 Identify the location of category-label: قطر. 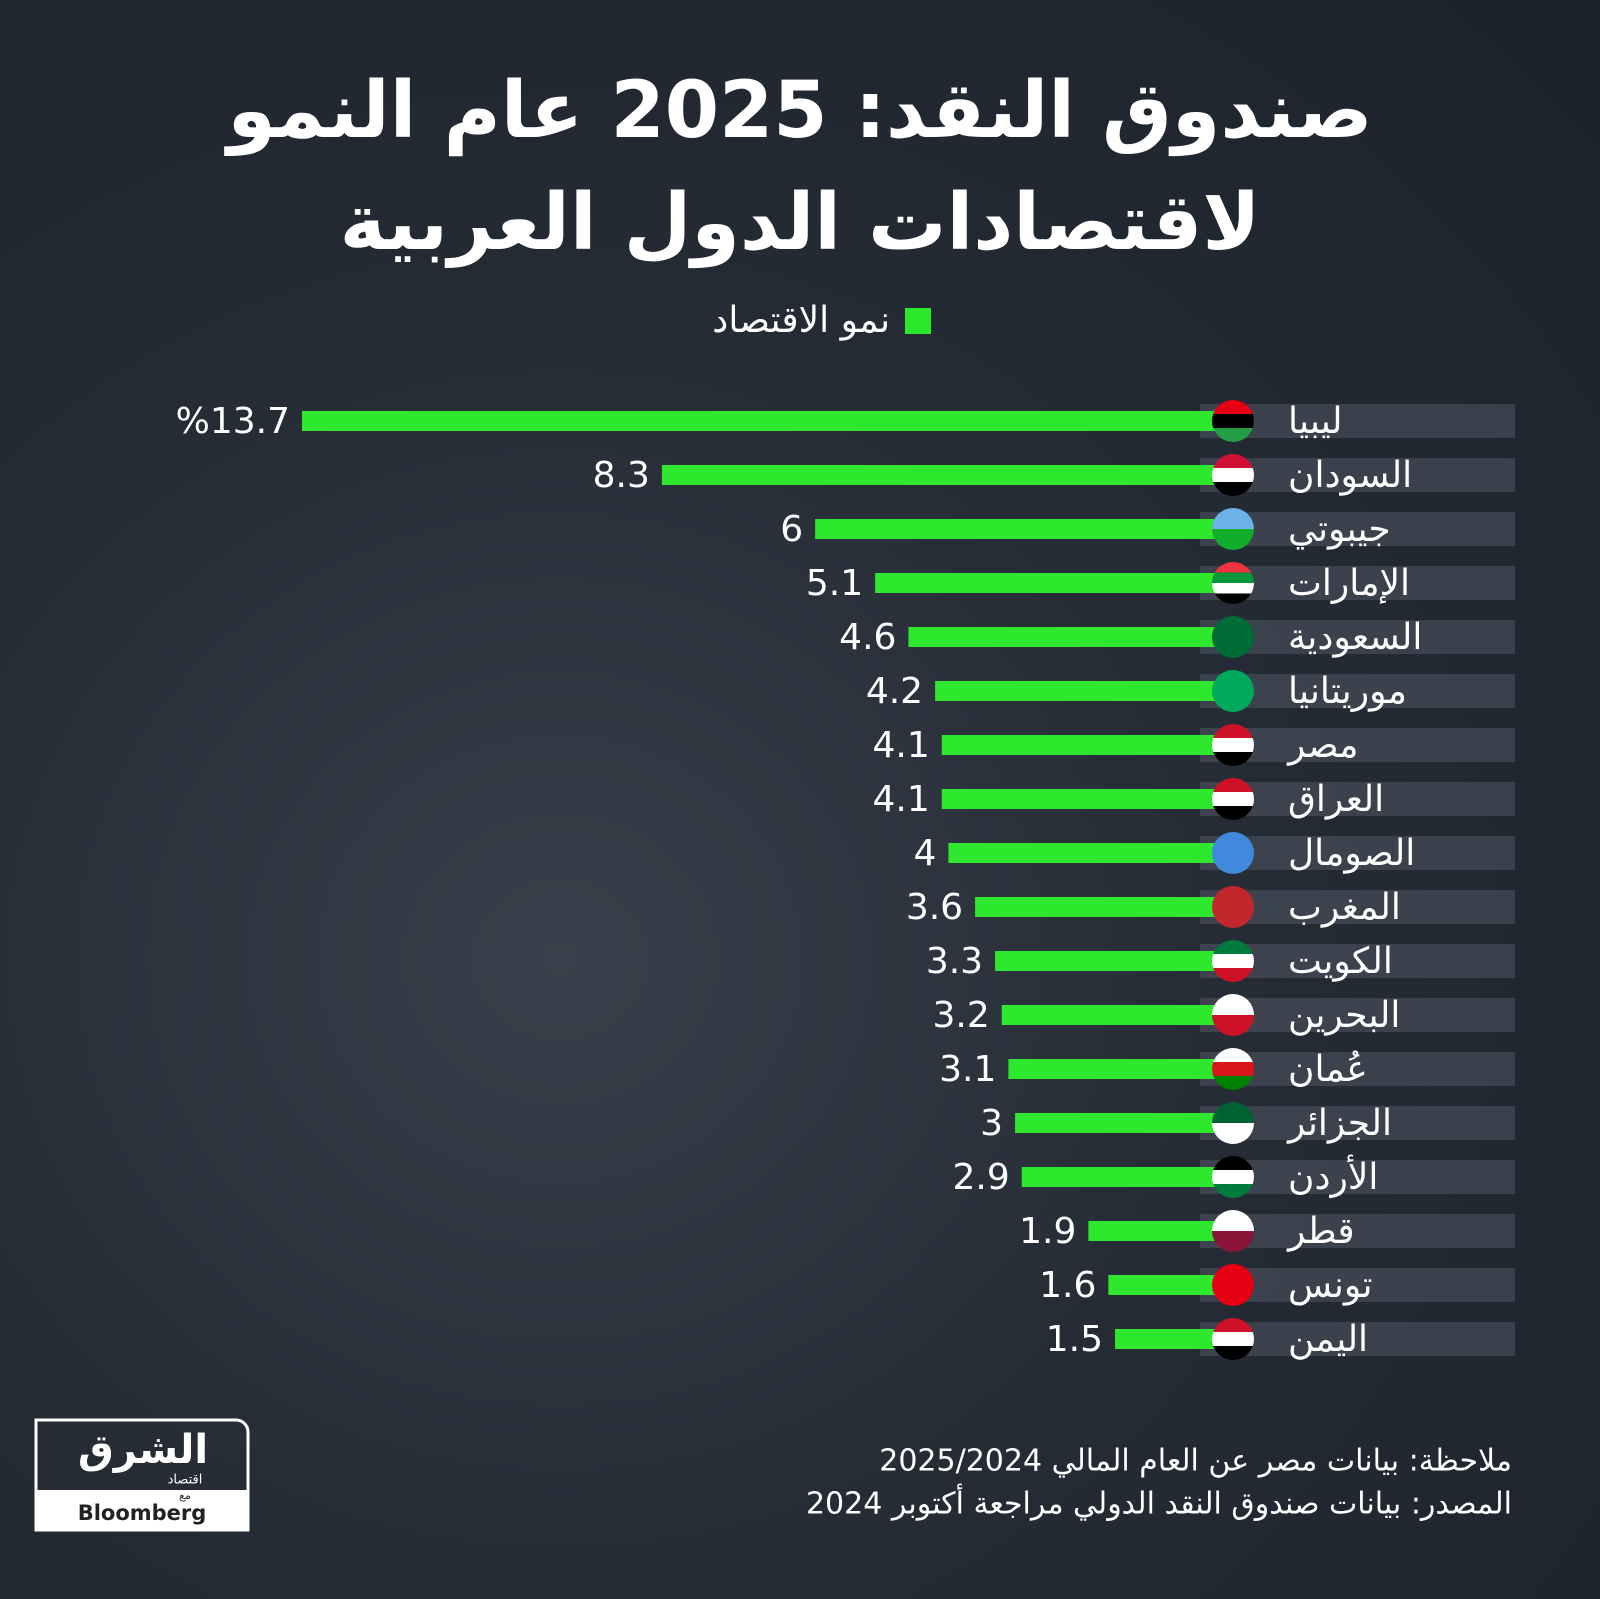
(1320, 1231).